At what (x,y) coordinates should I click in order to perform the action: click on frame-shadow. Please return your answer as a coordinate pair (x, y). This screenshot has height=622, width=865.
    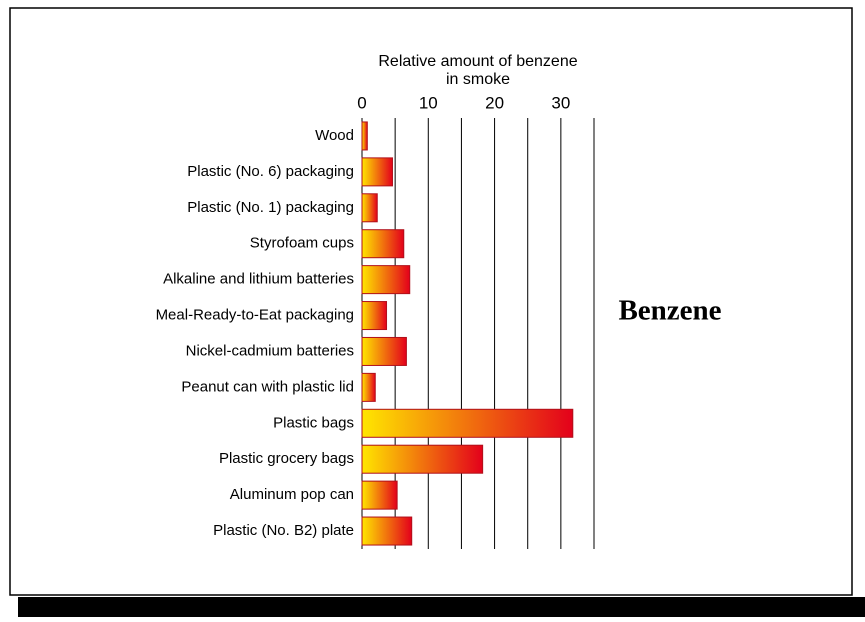
    Looking at the image, I should click on (441, 607).